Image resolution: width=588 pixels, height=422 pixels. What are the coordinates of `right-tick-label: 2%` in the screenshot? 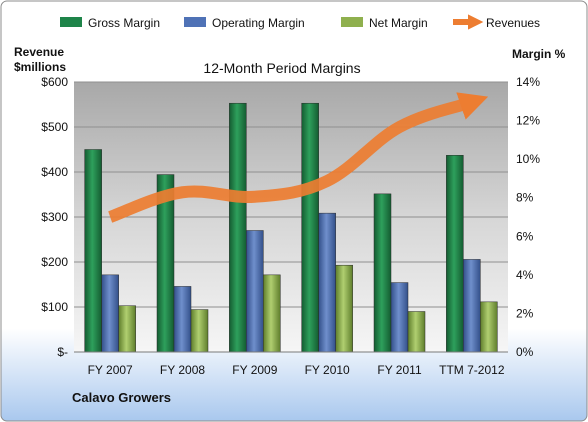 It's located at (525, 313).